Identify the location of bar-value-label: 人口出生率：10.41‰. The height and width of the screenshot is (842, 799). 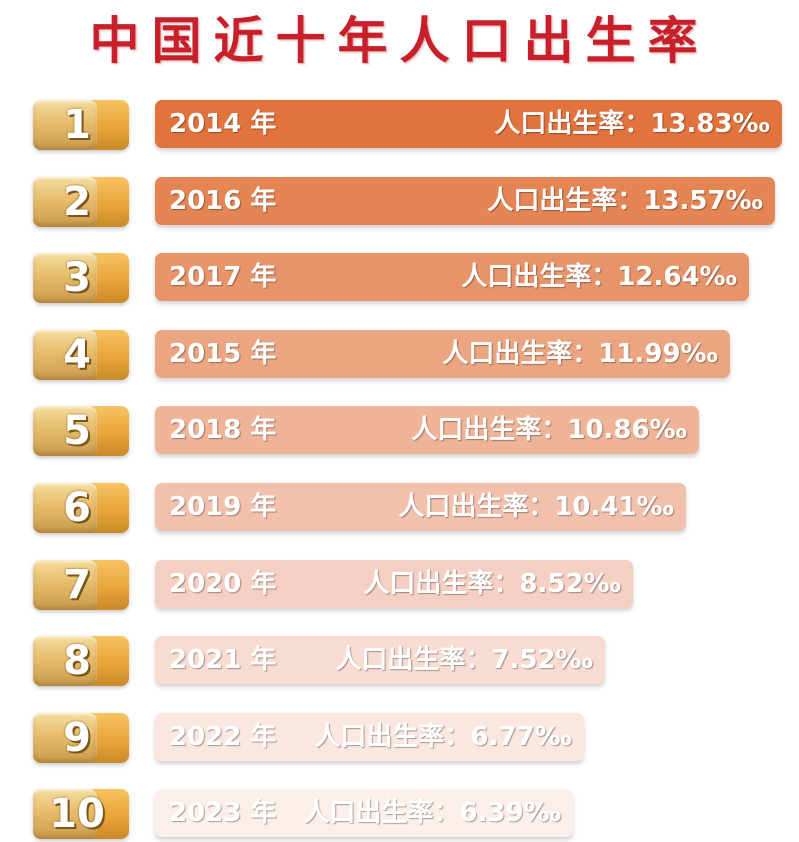
(536, 507).